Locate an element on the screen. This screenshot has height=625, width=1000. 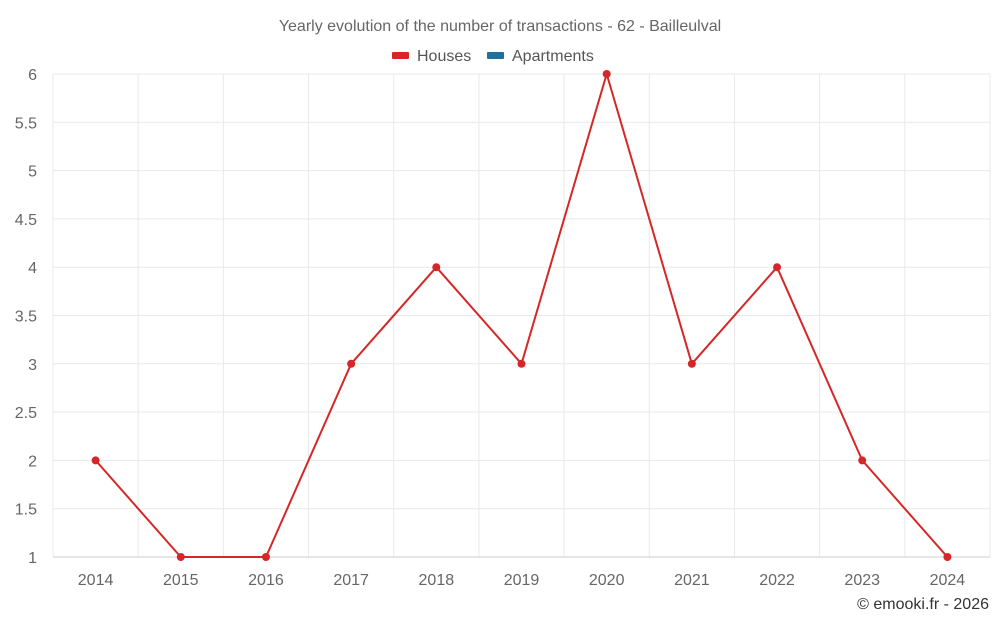
x-tick-label: 2017 is located at coordinates (351, 580).